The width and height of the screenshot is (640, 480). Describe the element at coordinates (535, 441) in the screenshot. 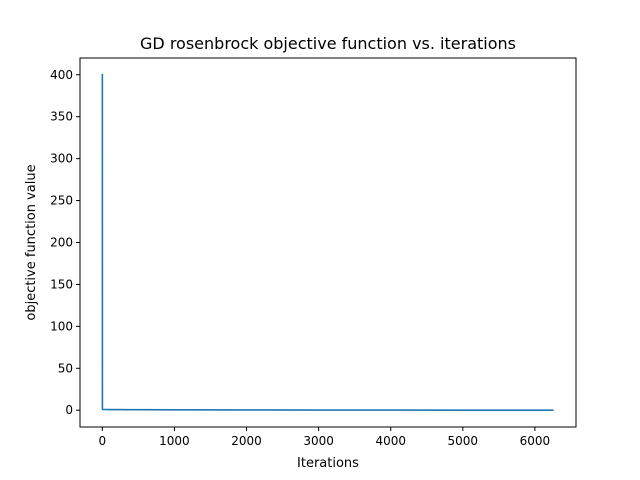

I see `x-tick-label: 6000` at that location.